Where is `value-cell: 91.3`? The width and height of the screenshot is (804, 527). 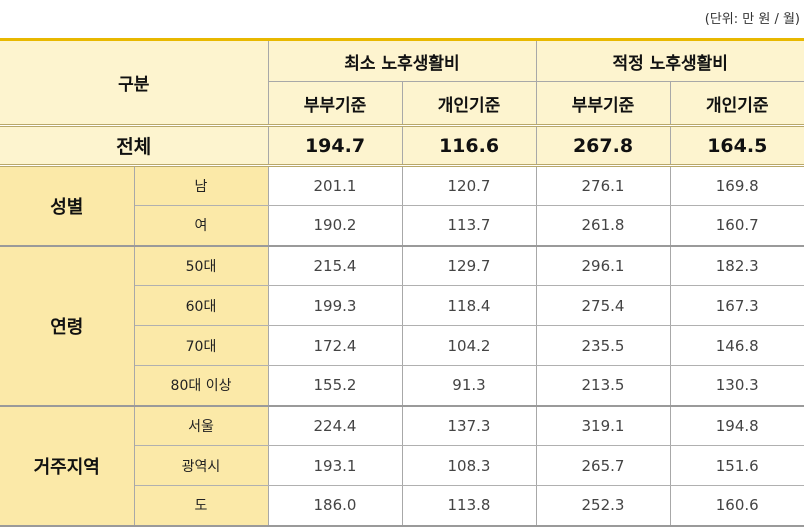
value-cell: 91.3 is located at coordinates (469, 386).